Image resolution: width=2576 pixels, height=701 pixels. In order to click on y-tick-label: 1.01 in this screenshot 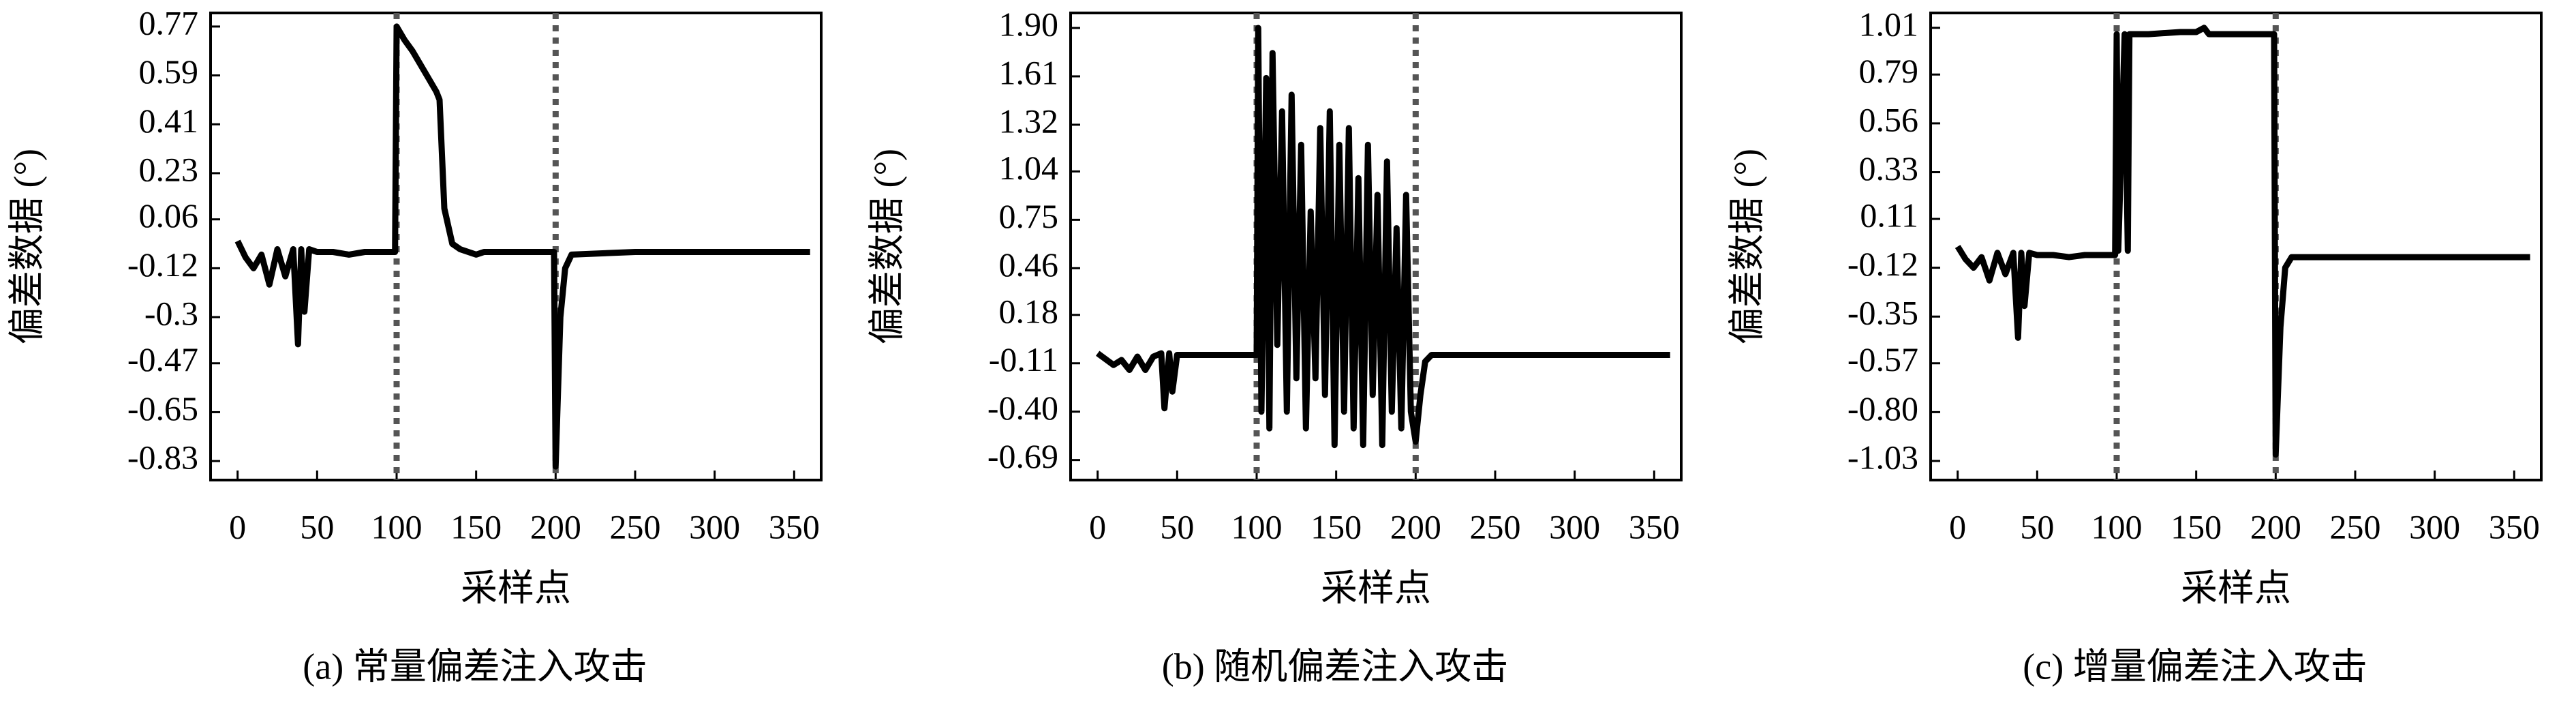, I will do `click(1889, 24)`.